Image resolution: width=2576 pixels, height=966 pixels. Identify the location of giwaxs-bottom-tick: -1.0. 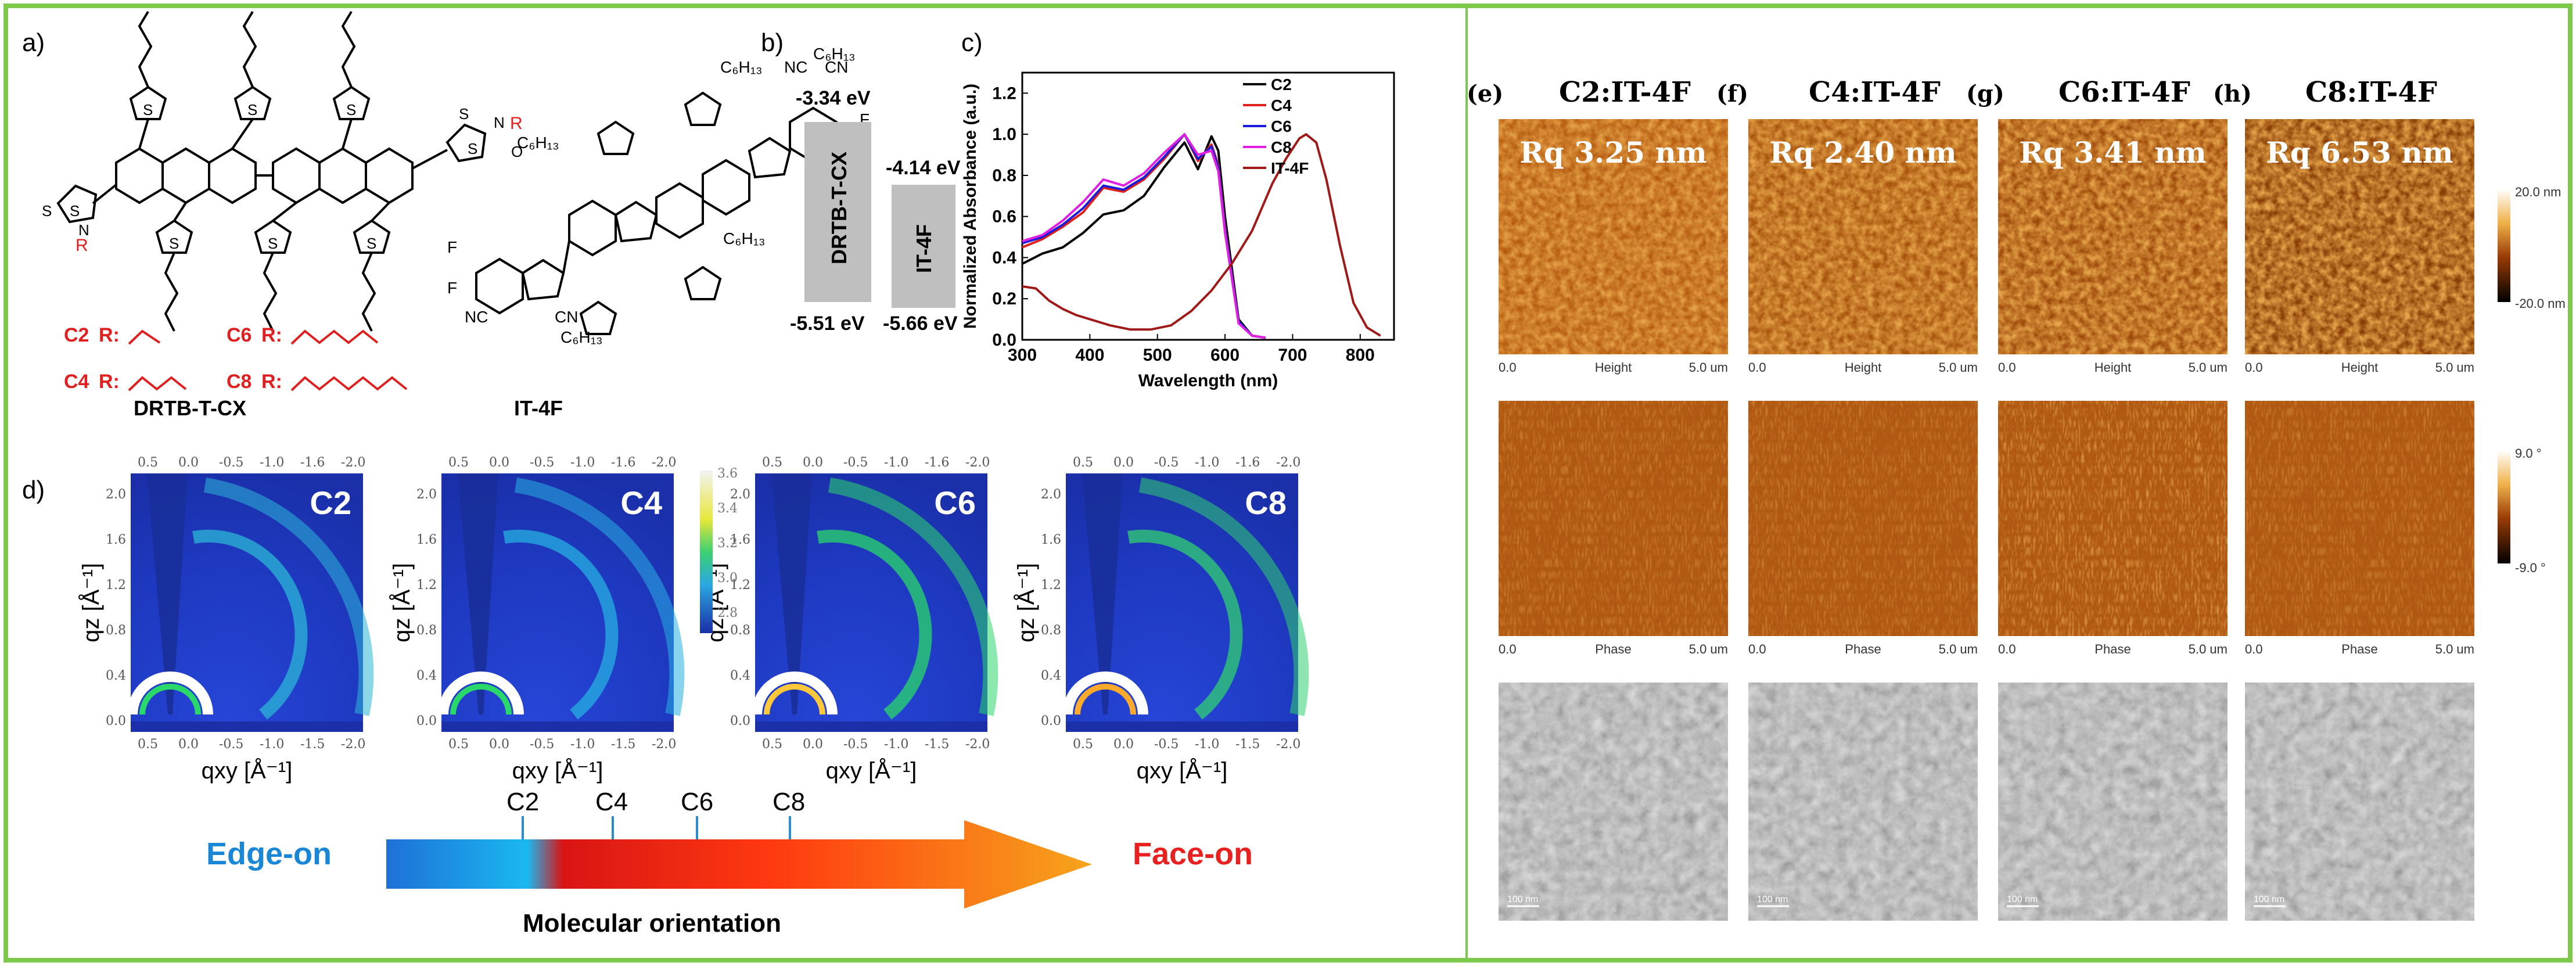
(1207, 744).